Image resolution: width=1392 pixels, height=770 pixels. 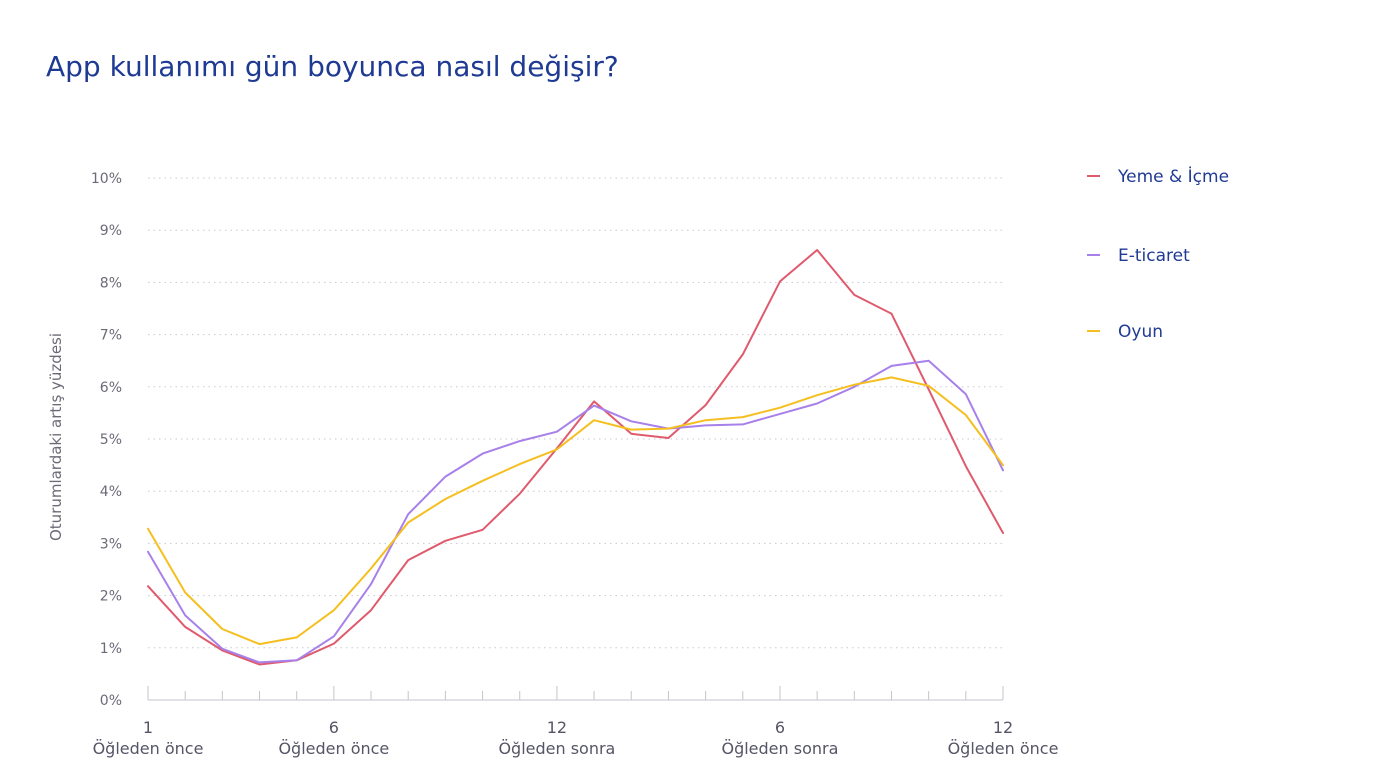 What do you see at coordinates (111, 701) in the screenshot?
I see `y-tick-label: 0%` at bounding box center [111, 701].